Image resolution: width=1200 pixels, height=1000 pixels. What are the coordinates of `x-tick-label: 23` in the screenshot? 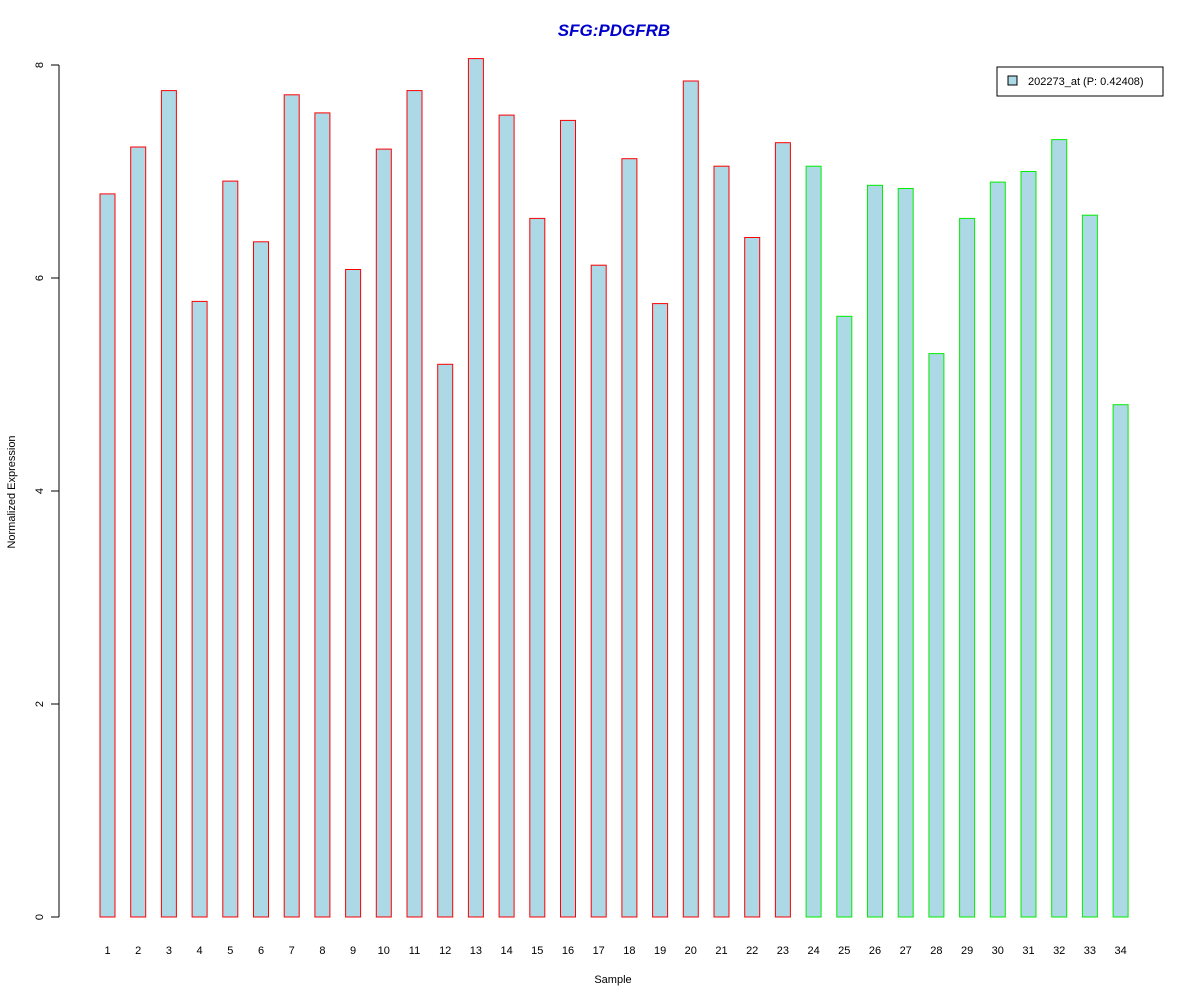 It's located at (783, 951).